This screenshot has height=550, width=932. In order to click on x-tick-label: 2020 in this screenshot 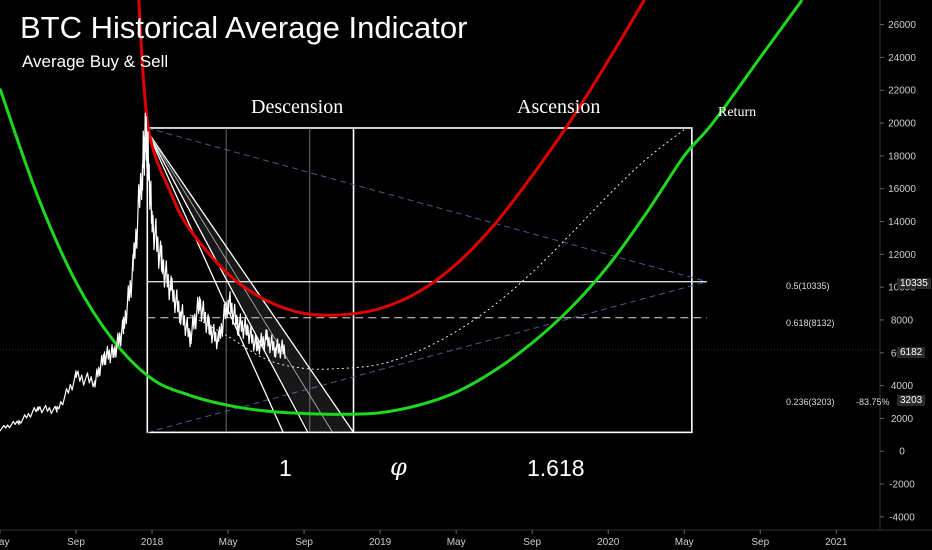, I will do `click(608, 542)`.